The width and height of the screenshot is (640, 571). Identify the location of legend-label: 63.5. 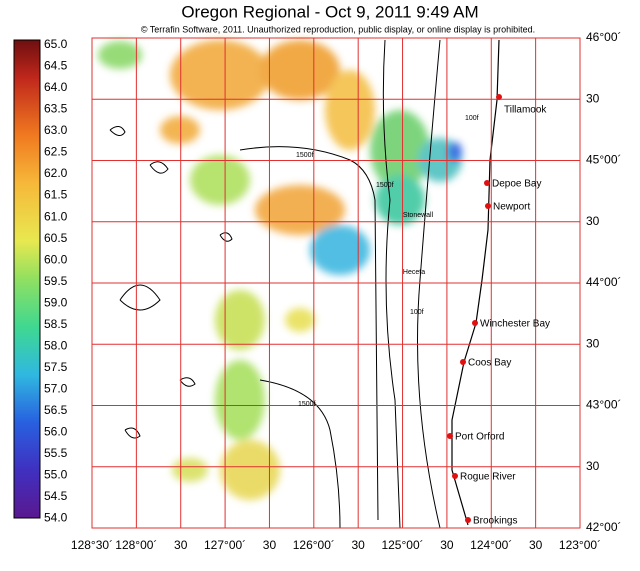
(56, 109).